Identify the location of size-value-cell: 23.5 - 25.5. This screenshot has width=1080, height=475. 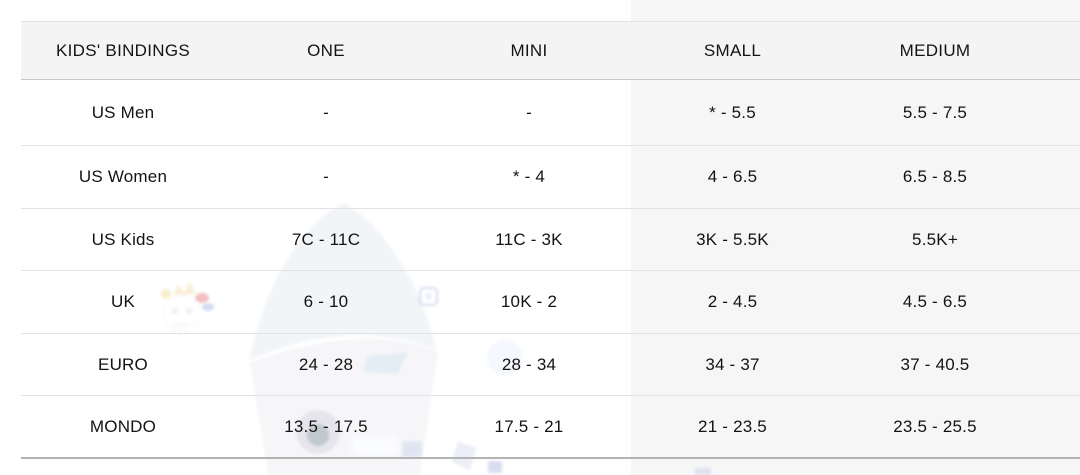
(935, 426).